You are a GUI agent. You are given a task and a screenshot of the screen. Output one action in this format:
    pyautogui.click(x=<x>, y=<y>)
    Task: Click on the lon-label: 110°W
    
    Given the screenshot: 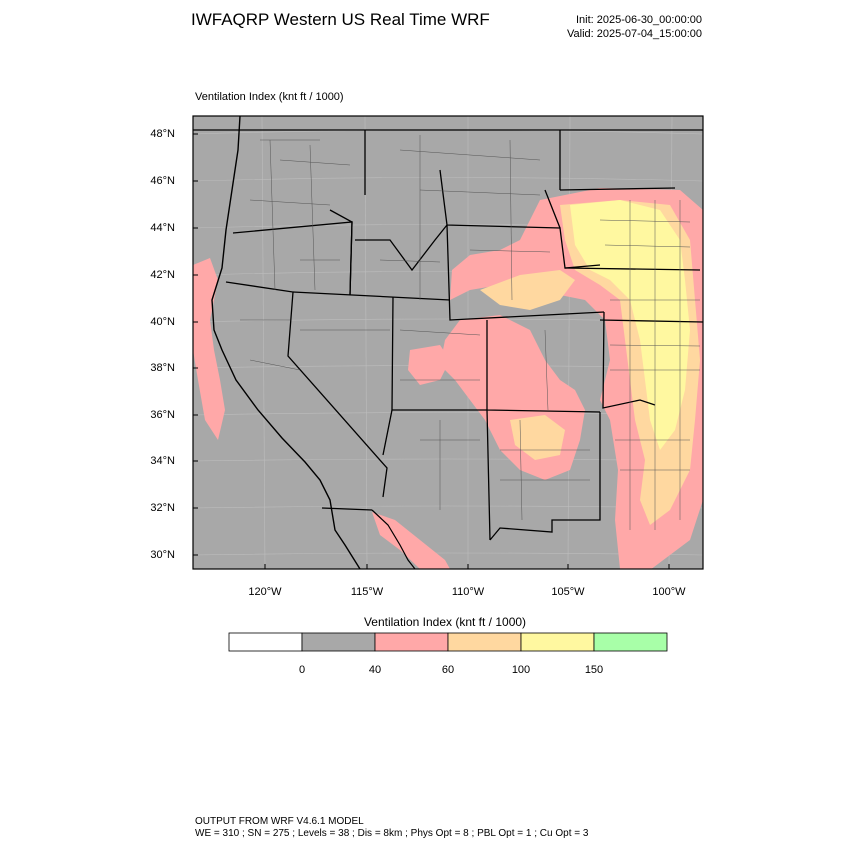 What is the action you would take?
    pyautogui.click(x=468, y=592)
    